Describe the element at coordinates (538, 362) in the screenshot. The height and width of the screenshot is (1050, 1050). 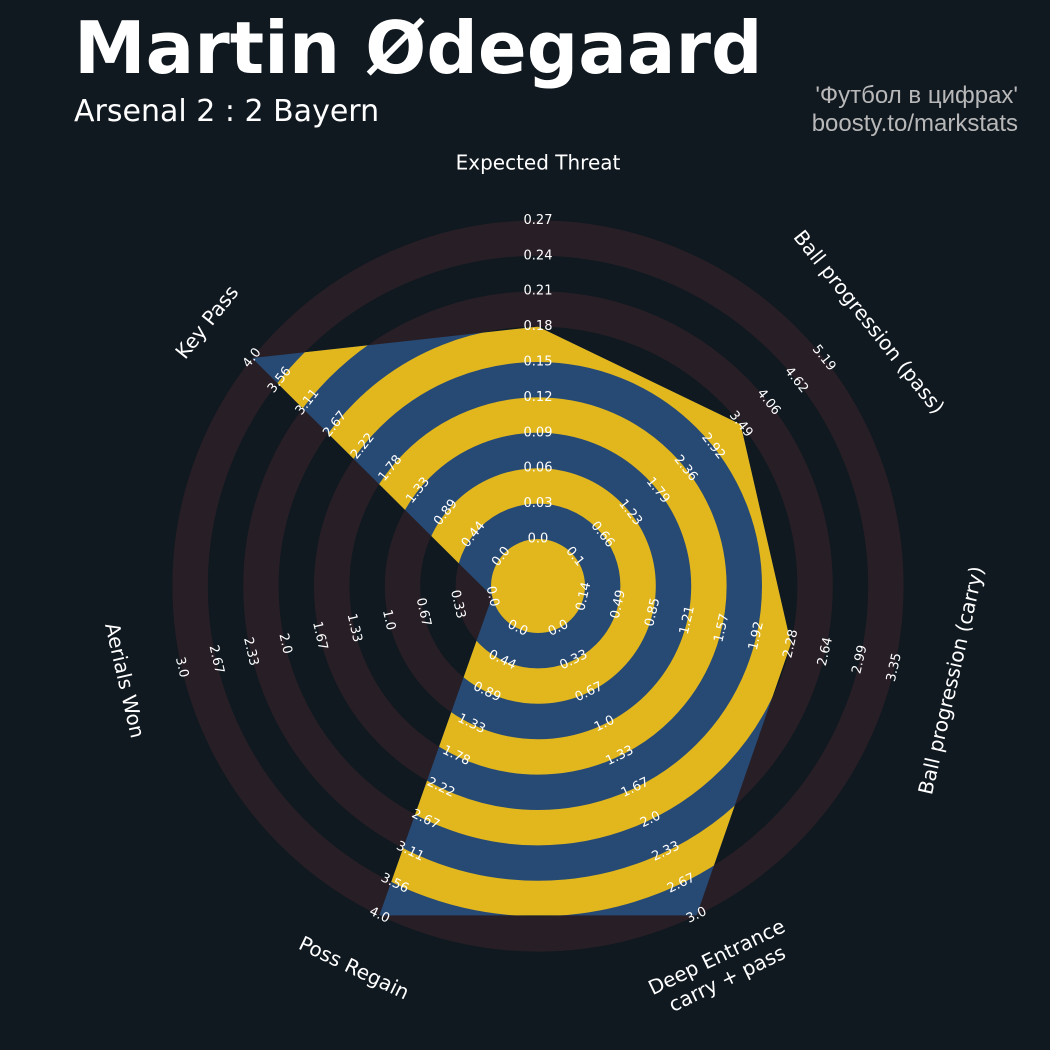
I see `tick-label: 0.15` at that location.